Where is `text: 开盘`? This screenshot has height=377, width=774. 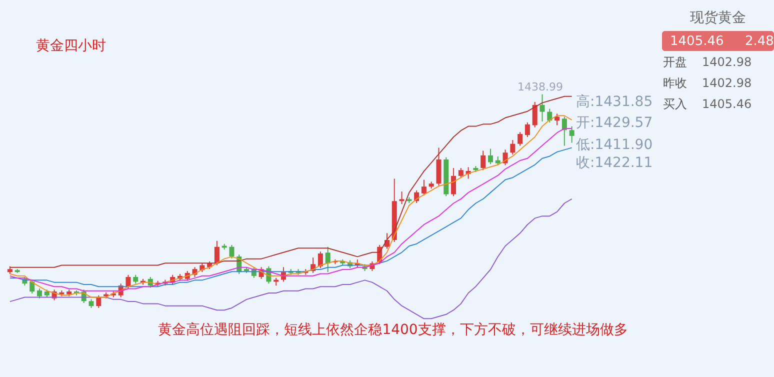
text: 开盘 is located at coordinates (675, 62).